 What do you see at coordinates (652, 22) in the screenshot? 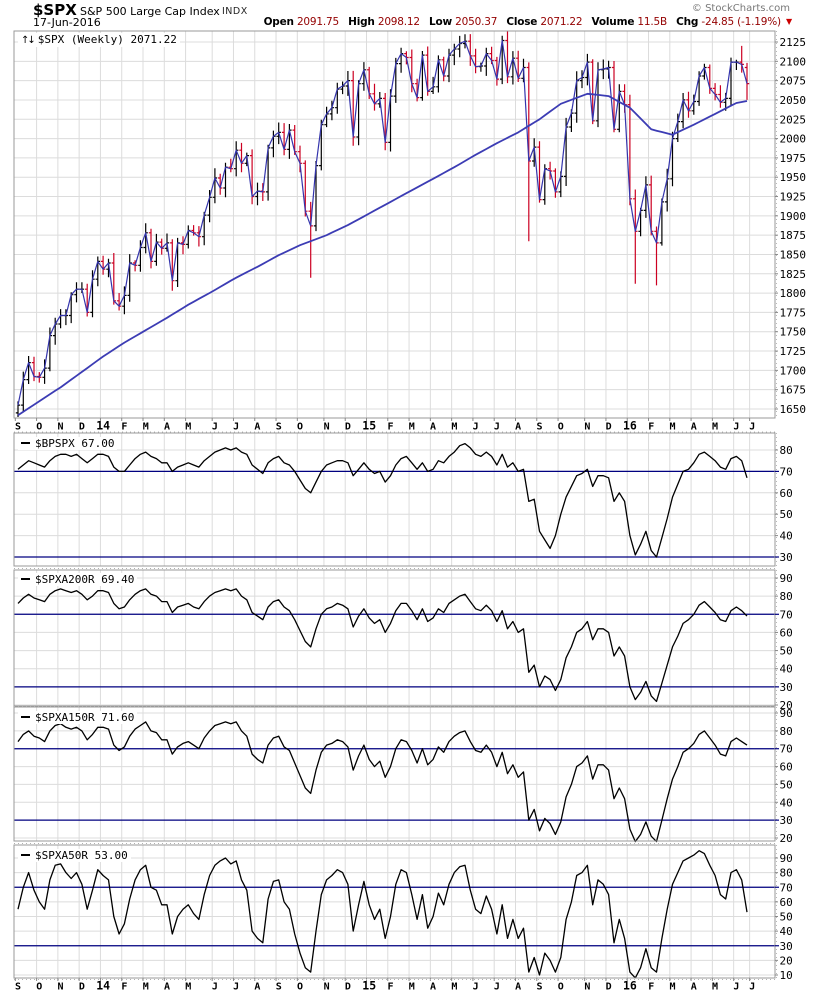
I see `volume-value: 11.5B` at bounding box center [652, 22].